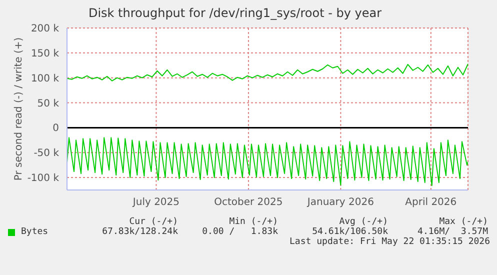 The width and height of the screenshot is (497, 275). What do you see at coordinates (431, 202) in the screenshot?
I see `x-tick-label: April 2026` at bounding box center [431, 202].